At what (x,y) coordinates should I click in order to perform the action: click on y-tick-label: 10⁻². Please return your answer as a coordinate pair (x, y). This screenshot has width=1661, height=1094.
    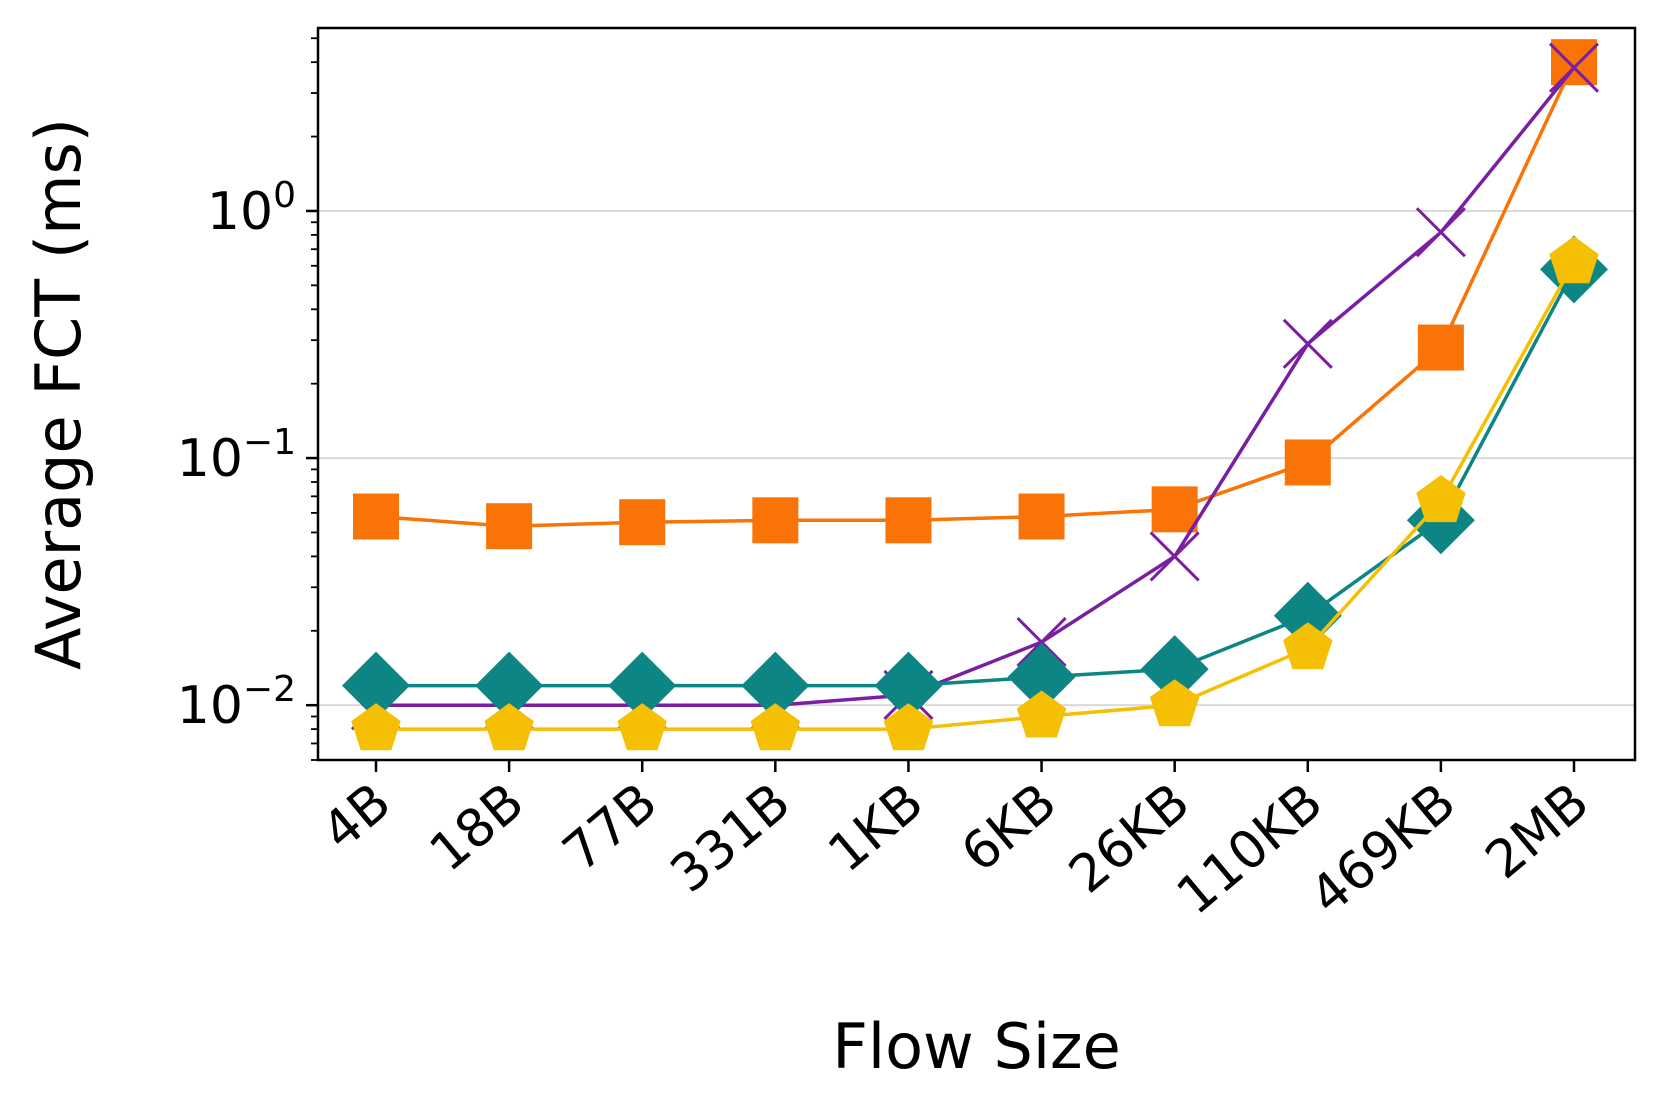
    Looking at the image, I should click on (236, 702).